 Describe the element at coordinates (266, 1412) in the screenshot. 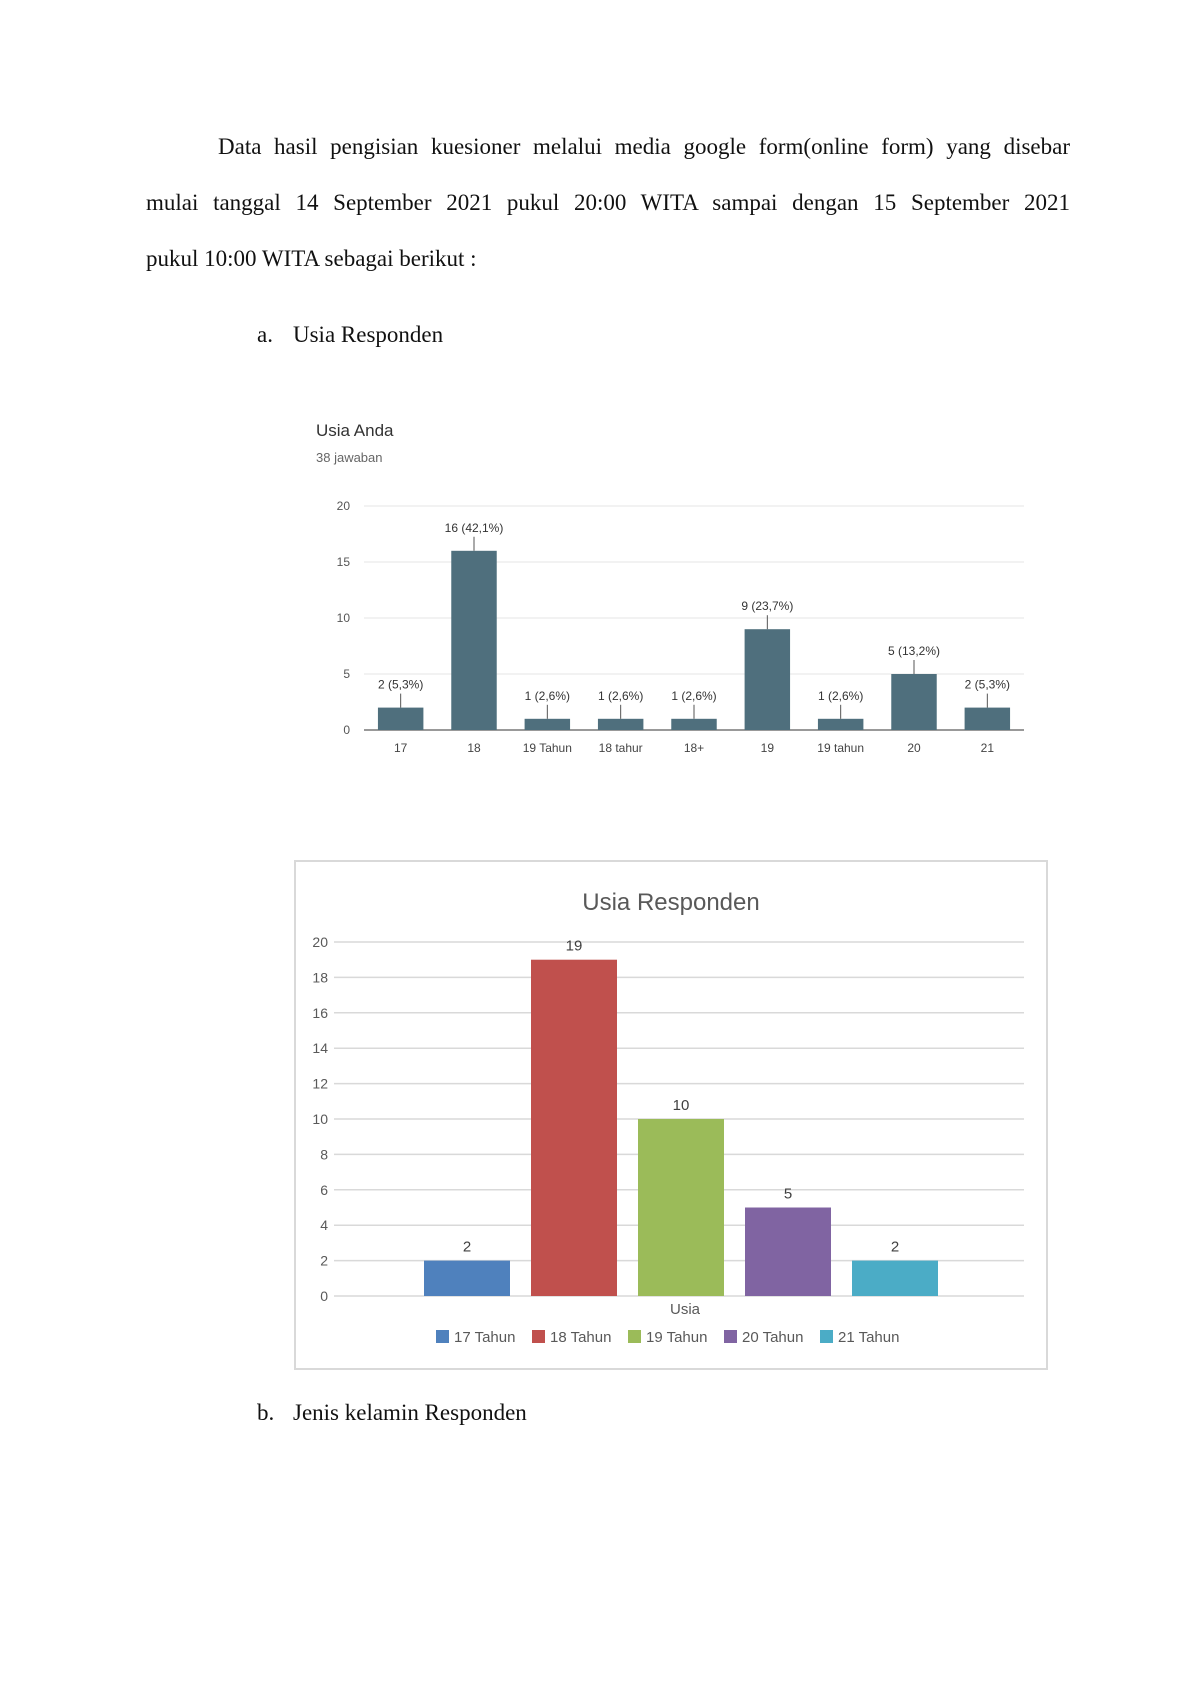

I see `section-b-label: b.` at that location.